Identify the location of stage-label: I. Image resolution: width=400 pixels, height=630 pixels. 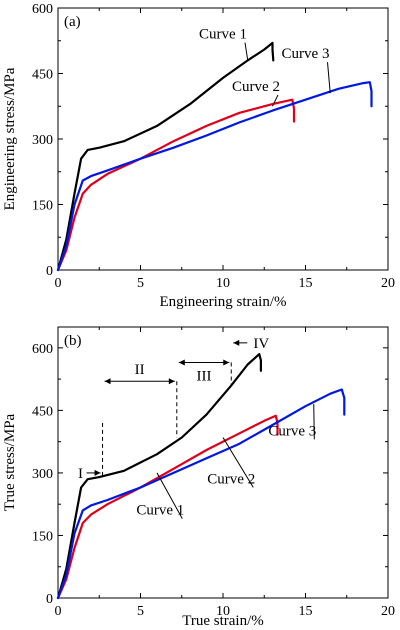
(80, 474).